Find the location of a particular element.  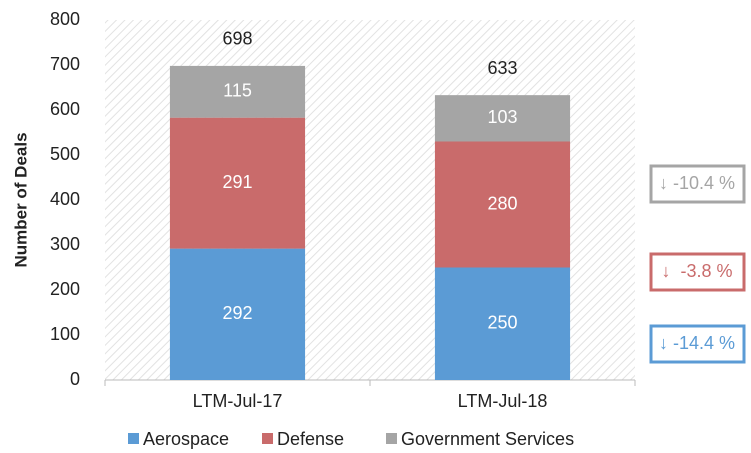

data-label: 115 is located at coordinates (237, 91).